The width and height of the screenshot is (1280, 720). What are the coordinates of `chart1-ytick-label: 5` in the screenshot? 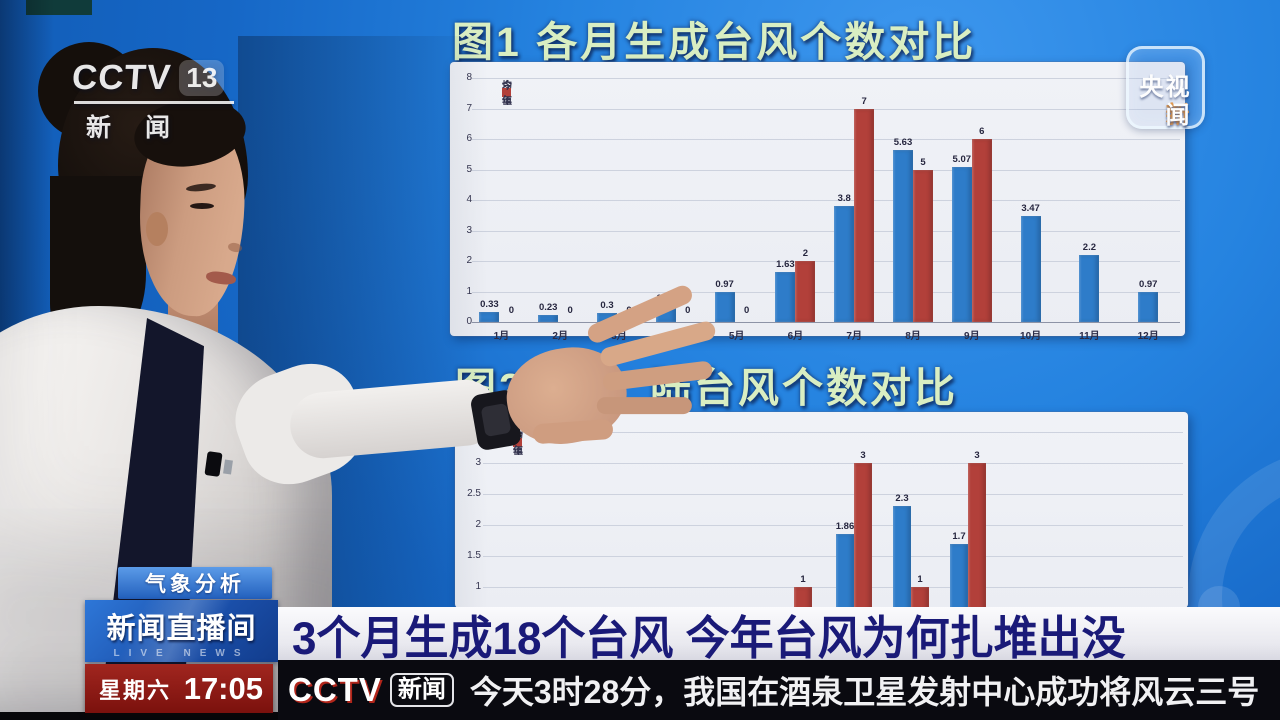 It's located at (460, 169).